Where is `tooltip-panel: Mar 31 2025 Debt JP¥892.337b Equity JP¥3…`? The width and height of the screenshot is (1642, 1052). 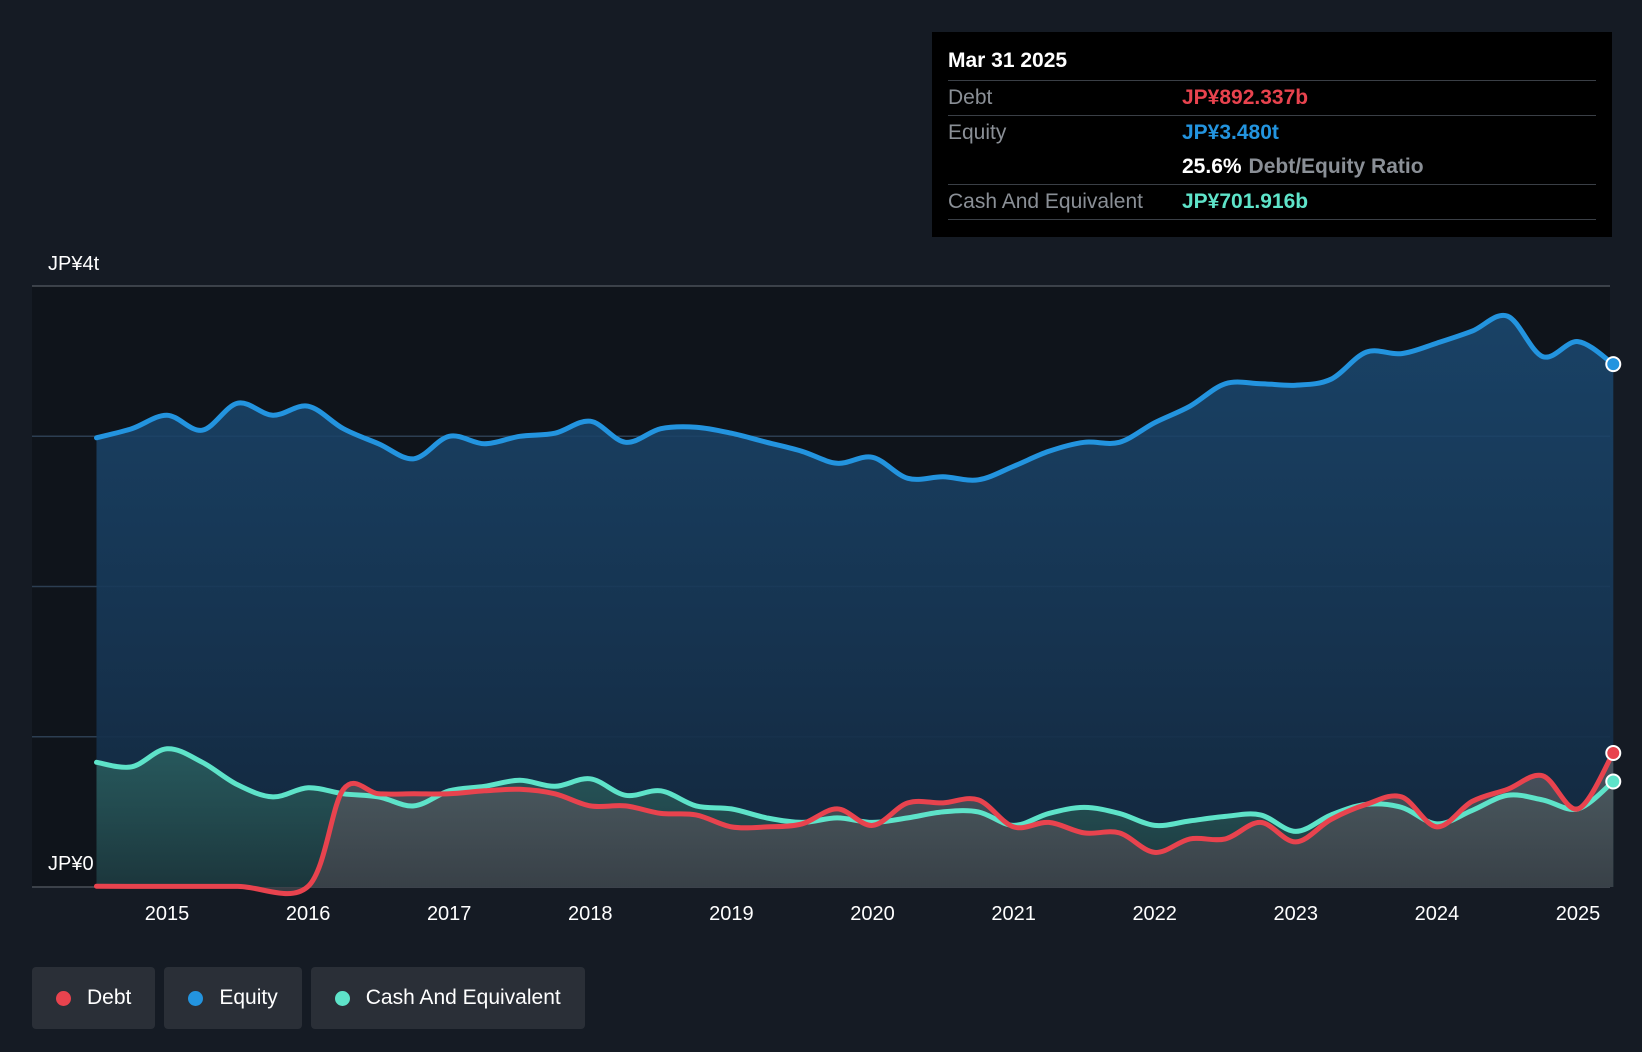
tooltip-panel: Mar 31 2025 Debt JP¥892.337b Equity JP¥3… is located at coordinates (1272, 134).